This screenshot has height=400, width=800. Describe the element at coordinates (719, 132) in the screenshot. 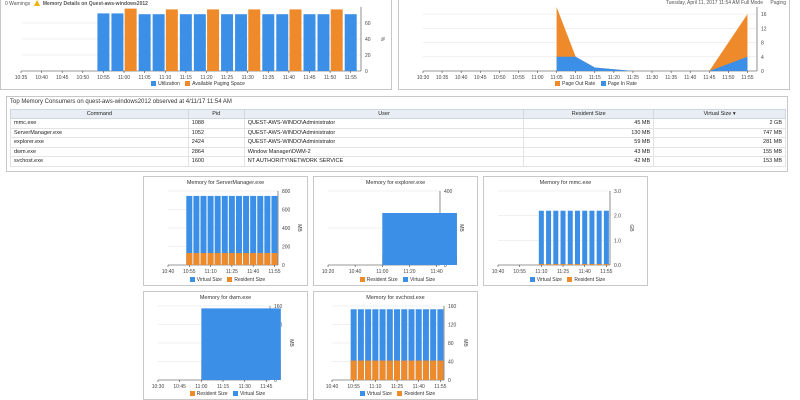

I see `cell-virtual-size: 747 MB` at that location.